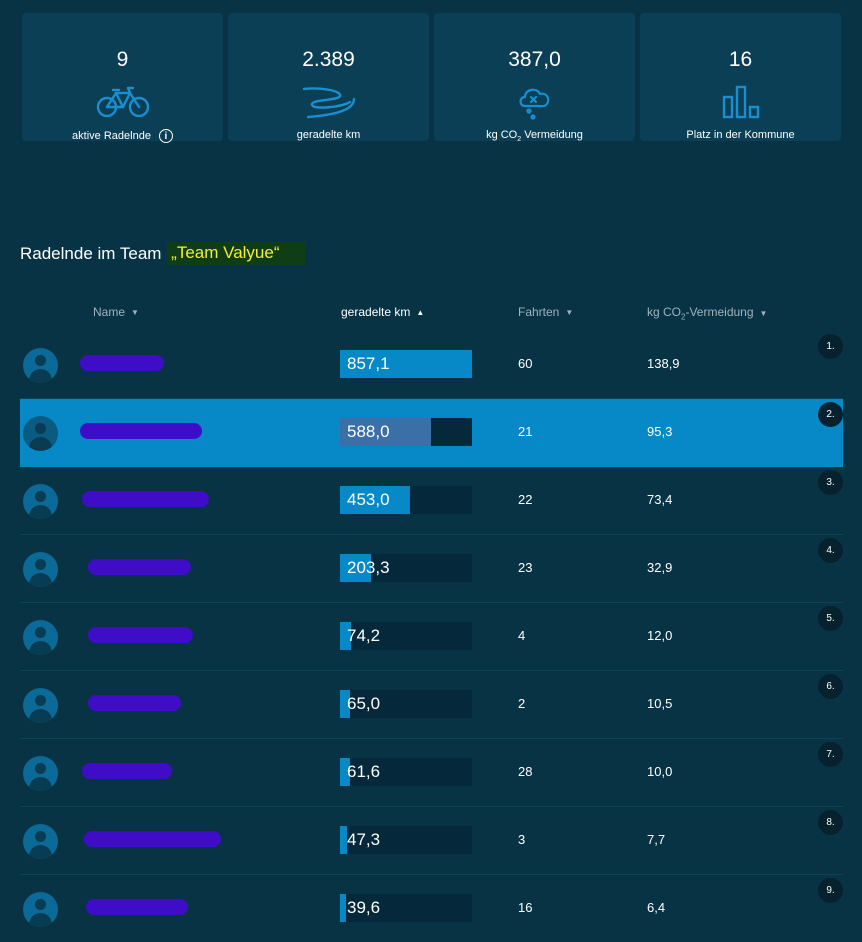  Describe the element at coordinates (406, 908) in the screenshot. I see `km-bar: 39,6` at that location.